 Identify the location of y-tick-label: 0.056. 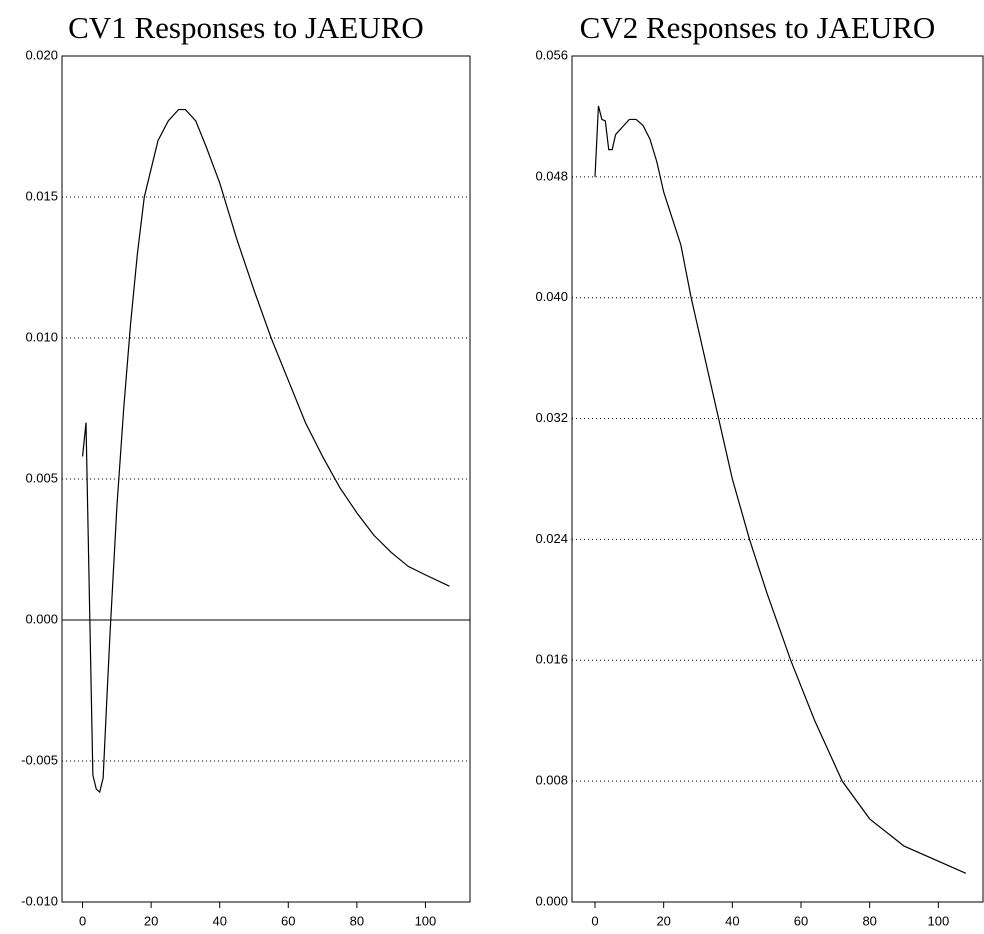
(551, 54).